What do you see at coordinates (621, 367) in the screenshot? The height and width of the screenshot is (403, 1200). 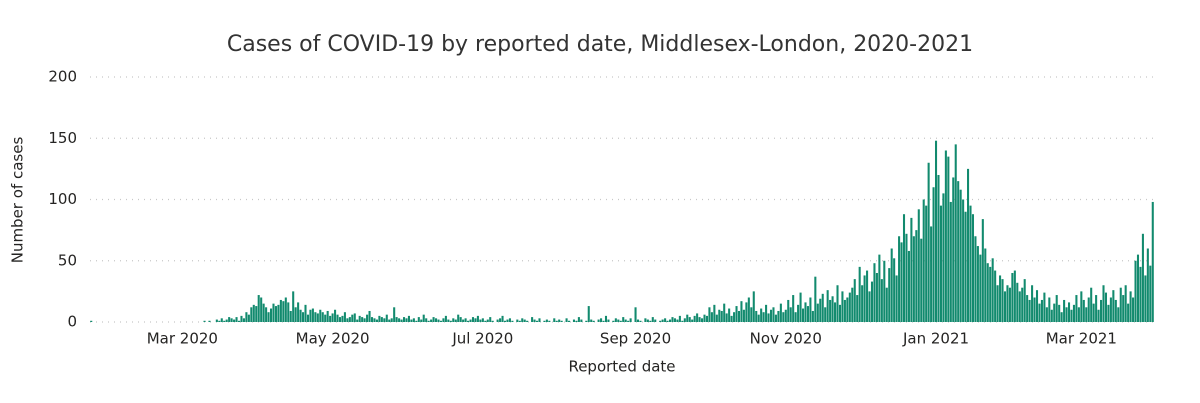 I see `x-axis-label: Reported date` at bounding box center [621, 367].